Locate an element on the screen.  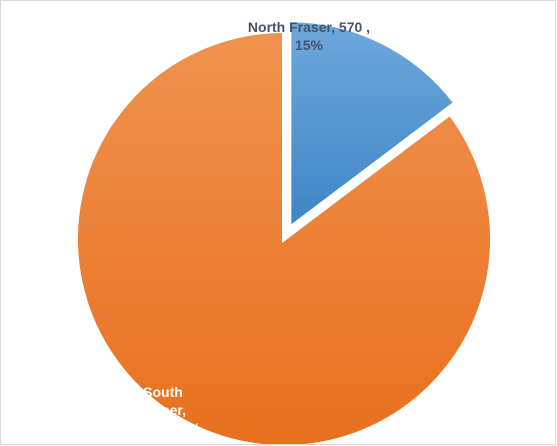
data-label-south-fraser: South Fraser, 3,305 , 85% is located at coordinates (163, 410).